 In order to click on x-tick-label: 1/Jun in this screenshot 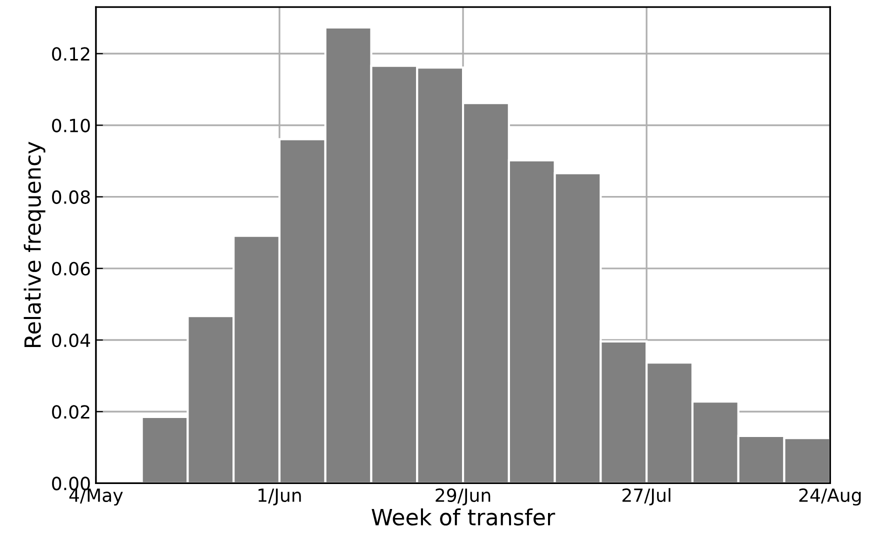, I will do `click(279, 497)`.